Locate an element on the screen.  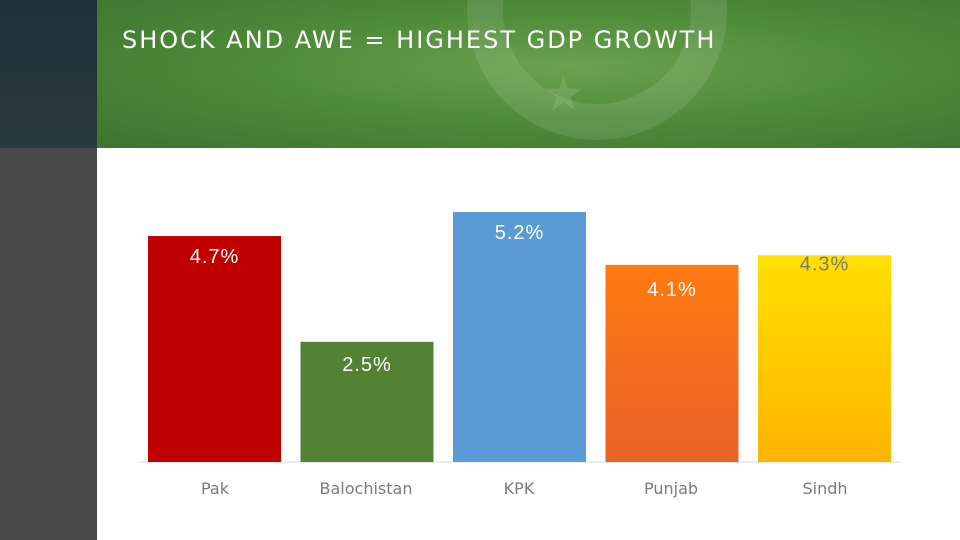
bar-kpk is located at coordinates (519, 337).